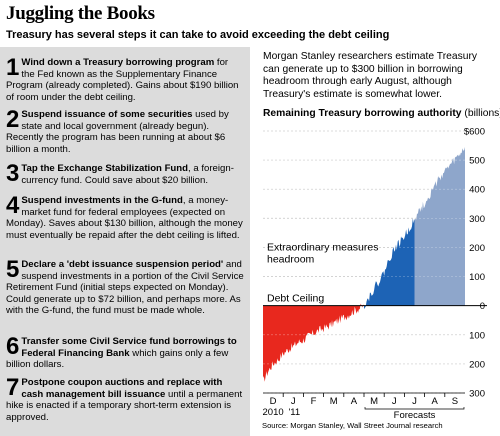 This screenshot has height=436, width=500. What do you see at coordinates (295, 299) in the screenshot?
I see `debt-ceiling-label: Debt Ceiling` at bounding box center [295, 299].